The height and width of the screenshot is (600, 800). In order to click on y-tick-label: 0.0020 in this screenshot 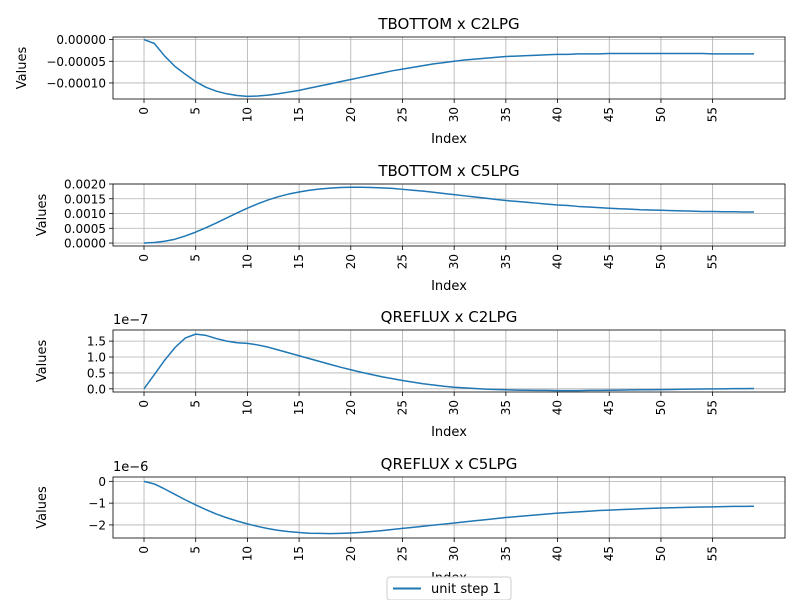, I will do `click(85, 185)`.